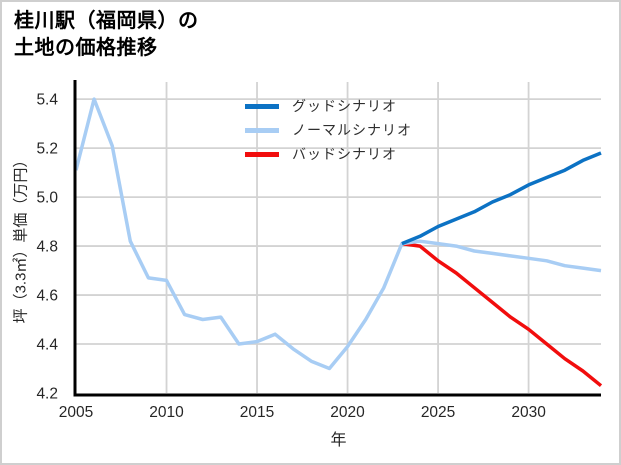 This screenshot has width=621, height=465. I want to click on legend-label-good: グッドシナリオ, so click(344, 106).